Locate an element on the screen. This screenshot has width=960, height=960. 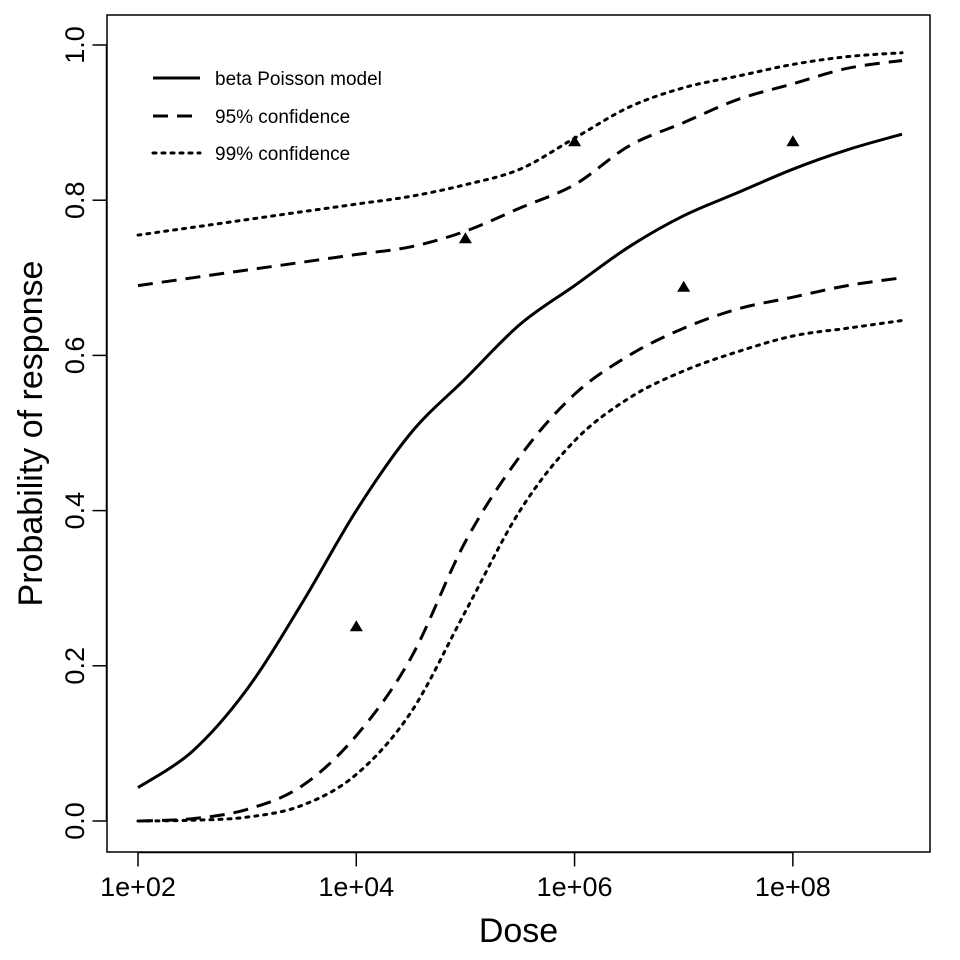
legend-label: beta Poisson model is located at coordinates (298, 79).